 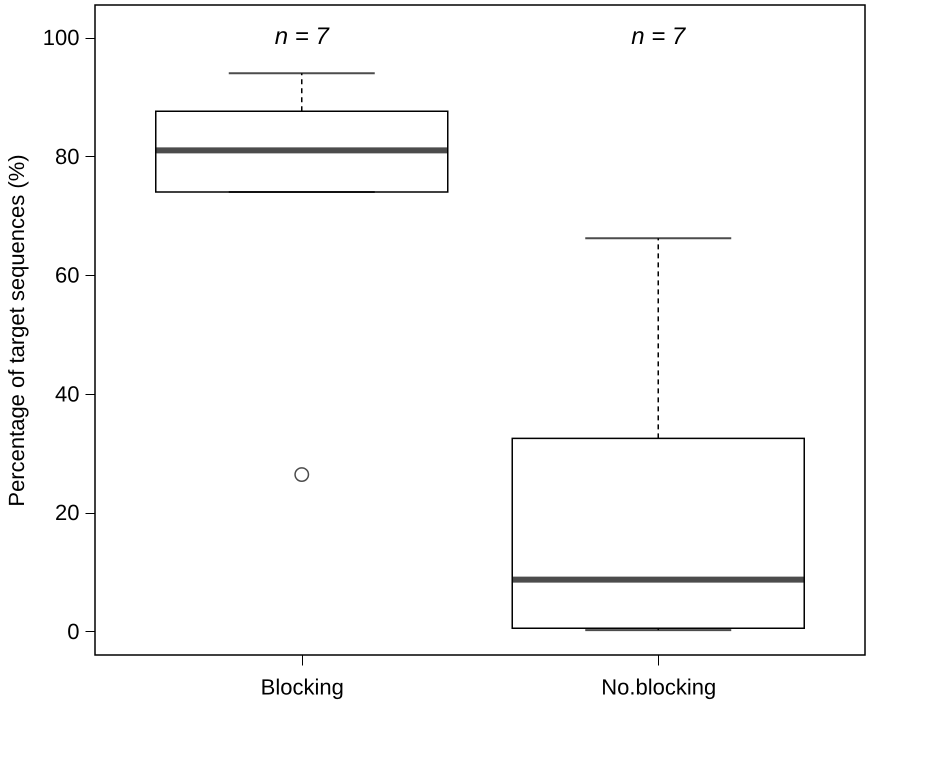 I want to click on x-tick-label: No.blocking, so click(x=658, y=687).